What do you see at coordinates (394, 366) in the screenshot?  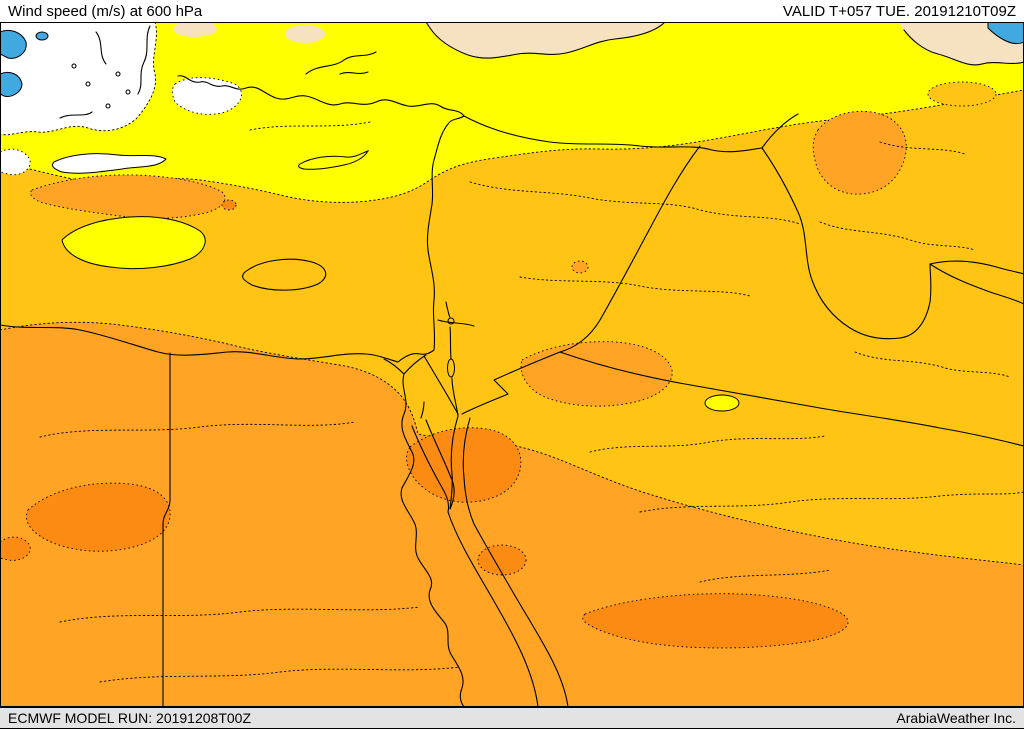 I see `river-nile-delta-west` at bounding box center [394, 366].